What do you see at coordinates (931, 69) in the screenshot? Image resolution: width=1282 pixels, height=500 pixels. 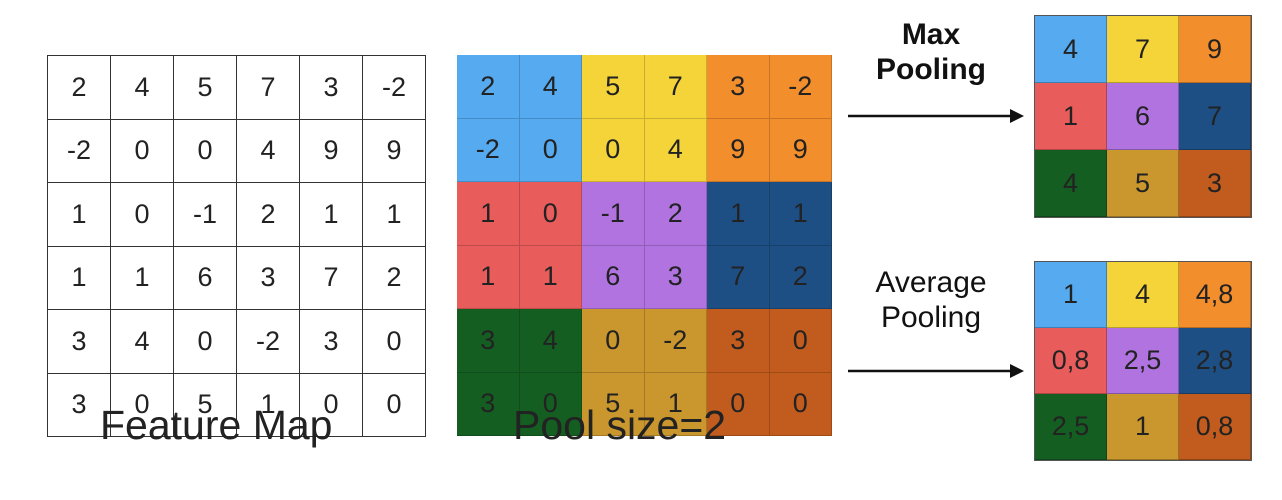 I see `max-pooling-label-line2: Pooling` at bounding box center [931, 69].